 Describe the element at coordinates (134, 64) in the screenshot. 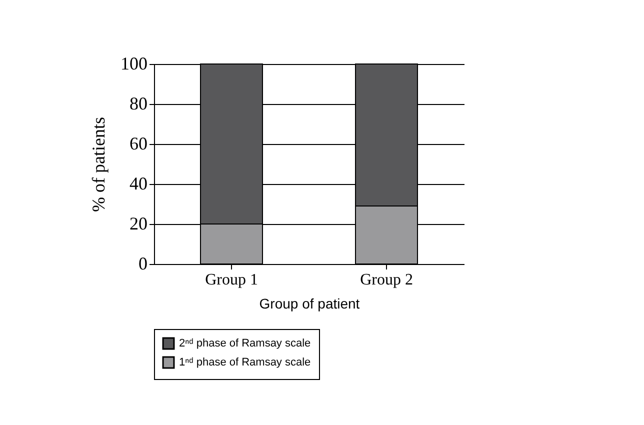

I see `y-tick-label: 100` at that location.